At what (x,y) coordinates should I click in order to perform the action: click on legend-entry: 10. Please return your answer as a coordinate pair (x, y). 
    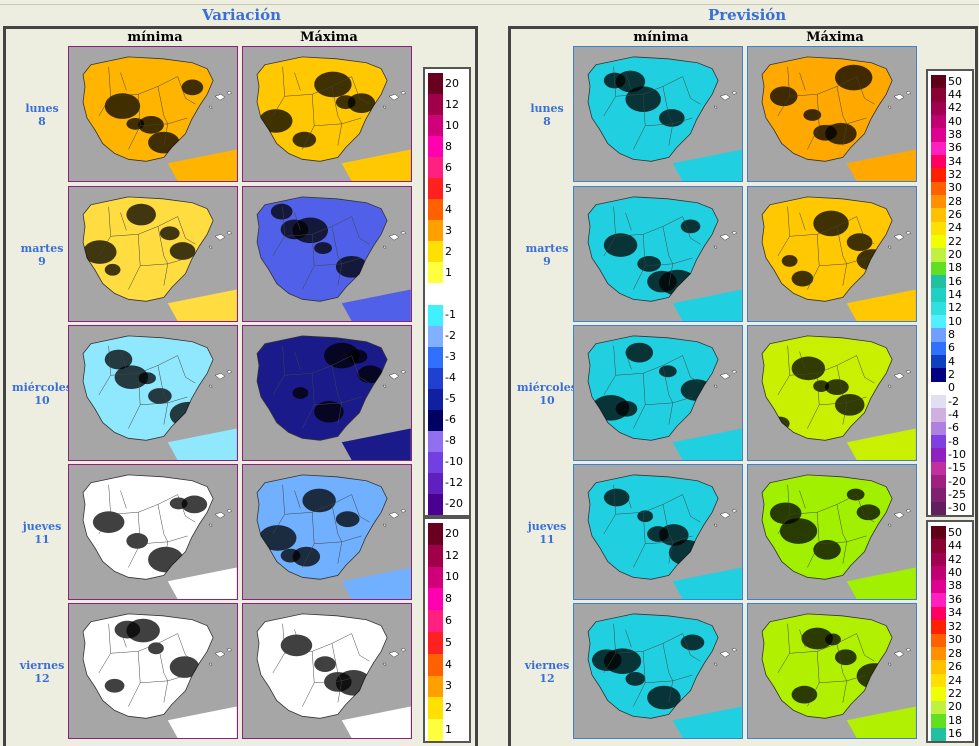
    Looking at the image, I should click on (953, 321).